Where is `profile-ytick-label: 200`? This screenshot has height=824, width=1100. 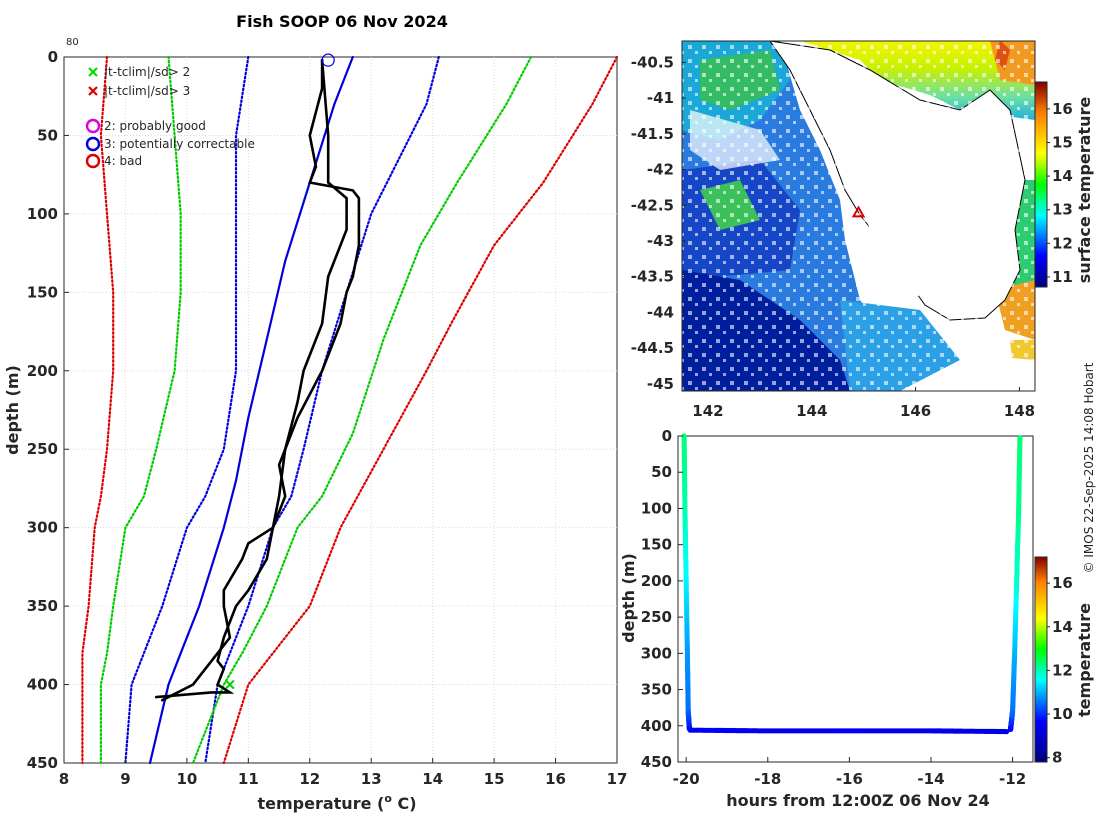 profile-ytick-label: 200 is located at coordinates (42, 371).